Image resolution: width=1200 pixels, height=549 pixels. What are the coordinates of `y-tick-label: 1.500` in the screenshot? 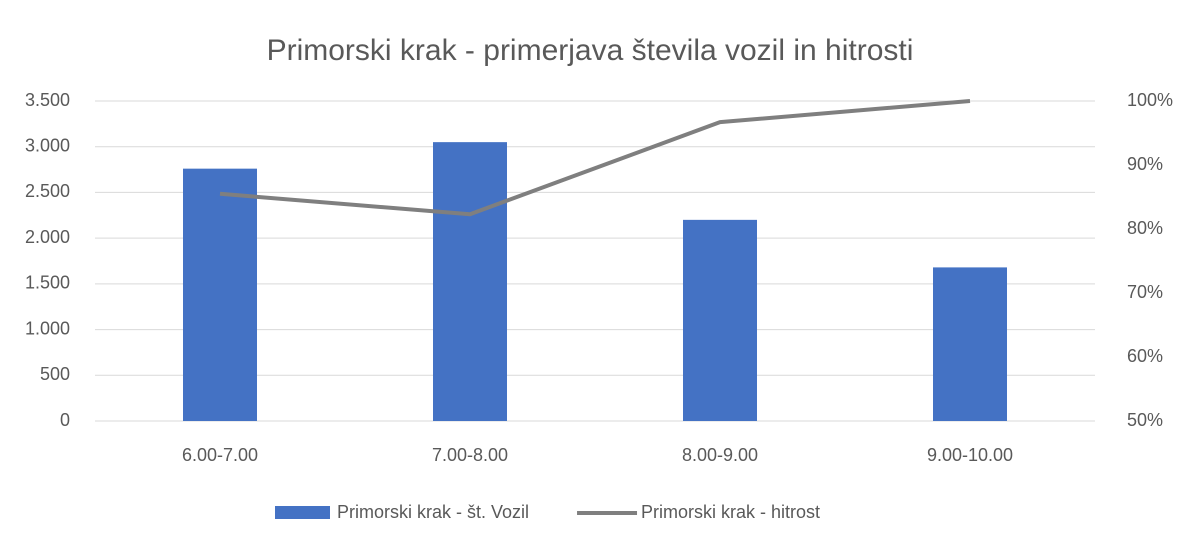 It's located at (47, 283).